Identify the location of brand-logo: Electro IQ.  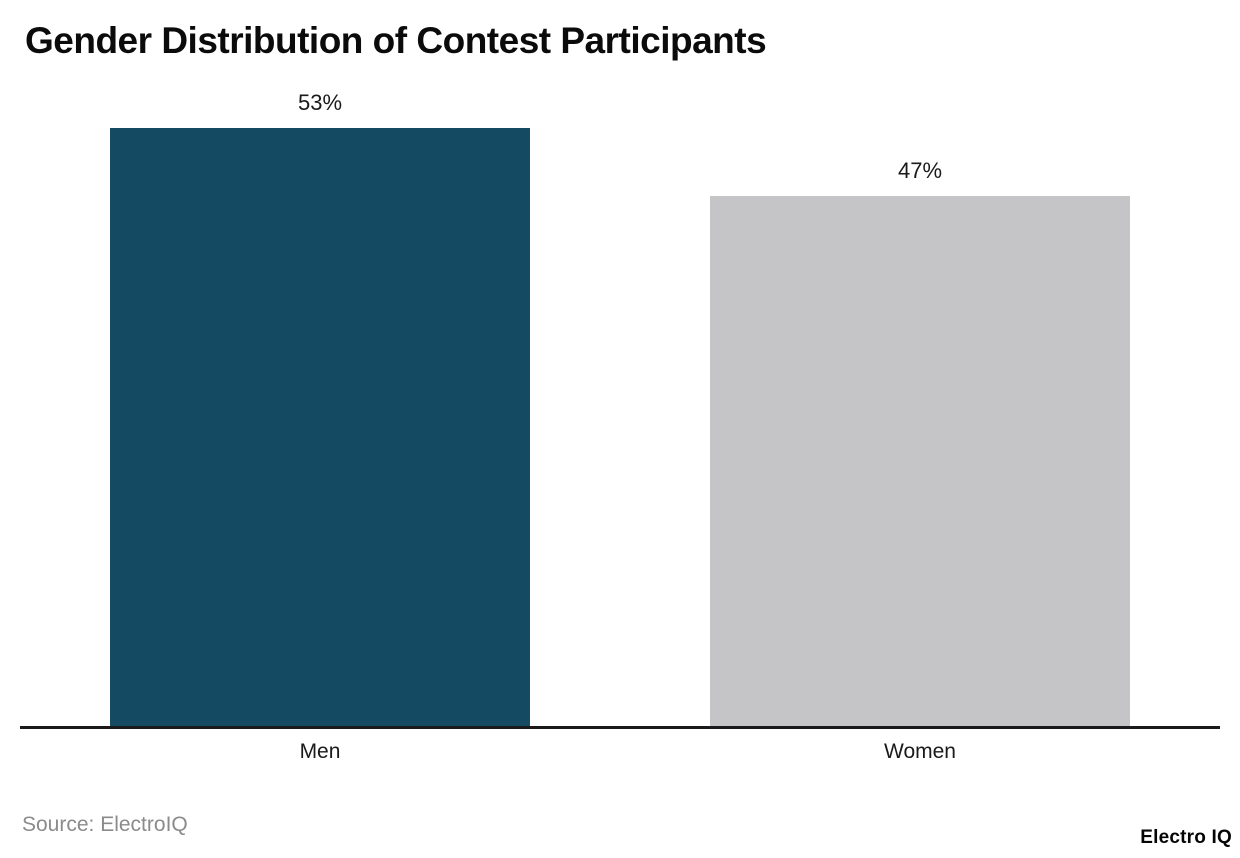
(1186, 837).